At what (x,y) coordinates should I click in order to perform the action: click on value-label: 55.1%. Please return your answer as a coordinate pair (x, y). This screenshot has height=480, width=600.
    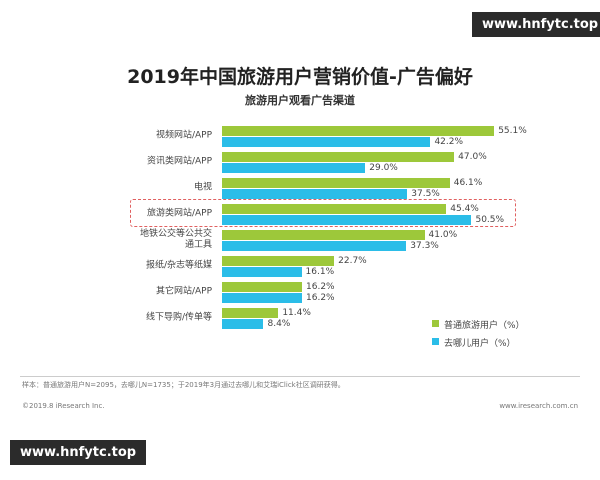
    Looking at the image, I should click on (512, 131).